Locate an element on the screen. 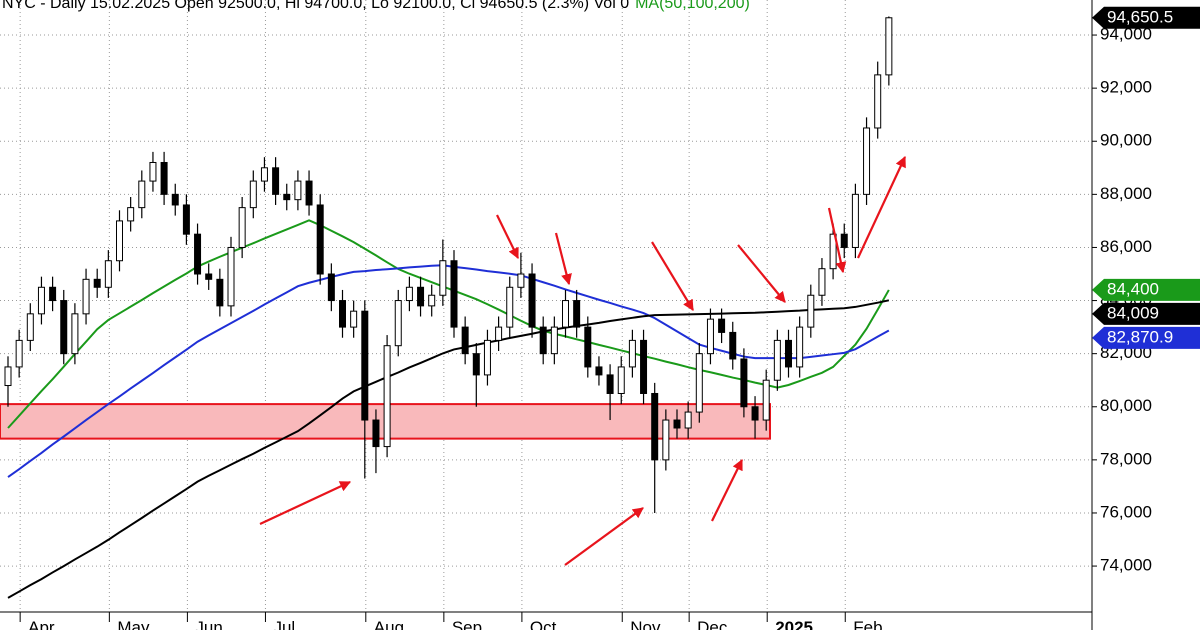 This screenshot has height=630, width=1200. y-tick-label: 78,000 is located at coordinates (1126, 458).